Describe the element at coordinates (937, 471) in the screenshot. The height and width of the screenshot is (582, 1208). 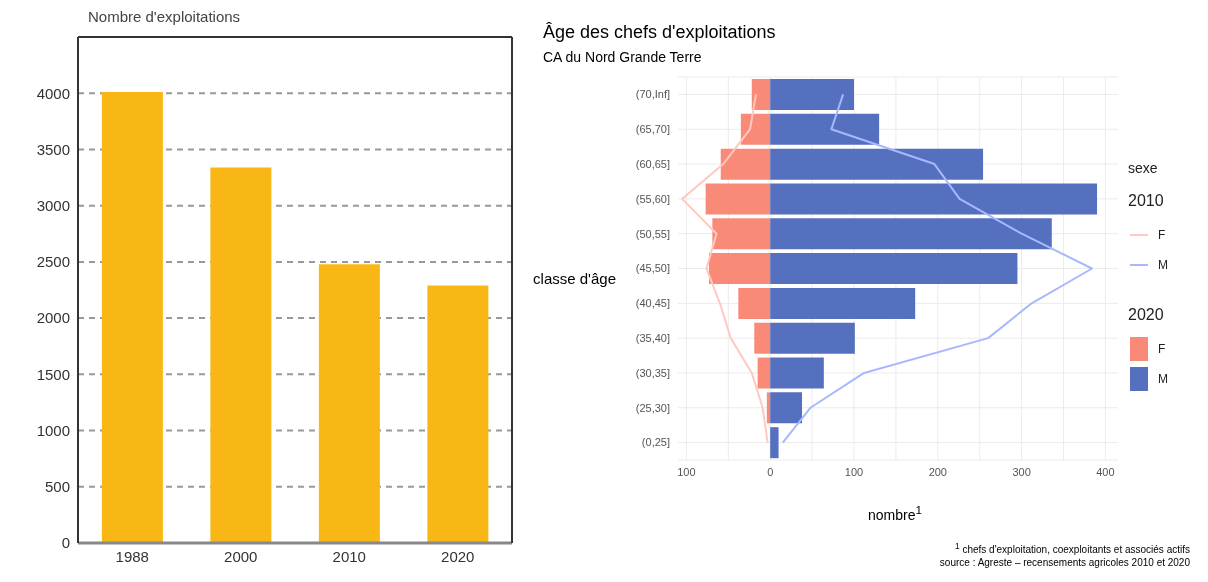
I see `x-tick-label: 200` at that location.